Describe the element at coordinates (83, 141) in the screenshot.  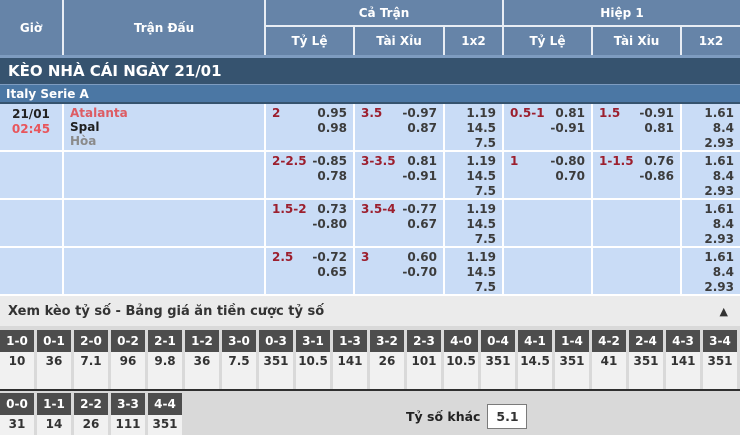
I see `draw-label: Hòa` at that location.